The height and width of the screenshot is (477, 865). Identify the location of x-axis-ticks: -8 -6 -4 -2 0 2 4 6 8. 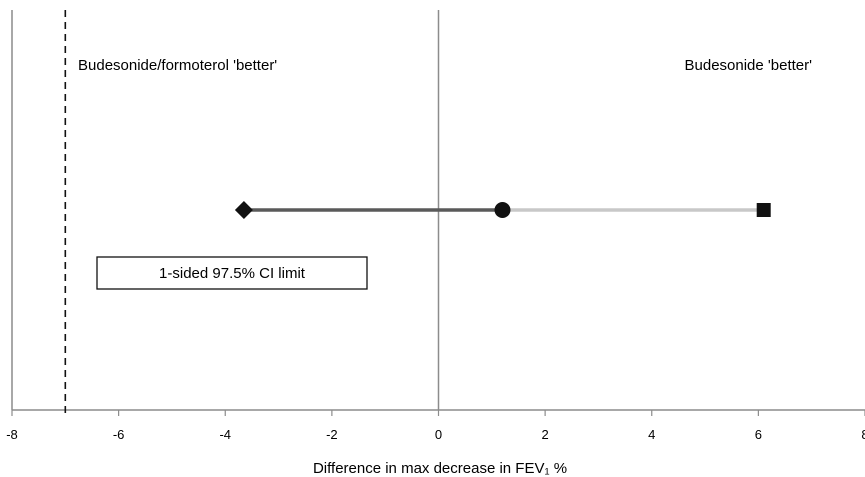
(435, 426).